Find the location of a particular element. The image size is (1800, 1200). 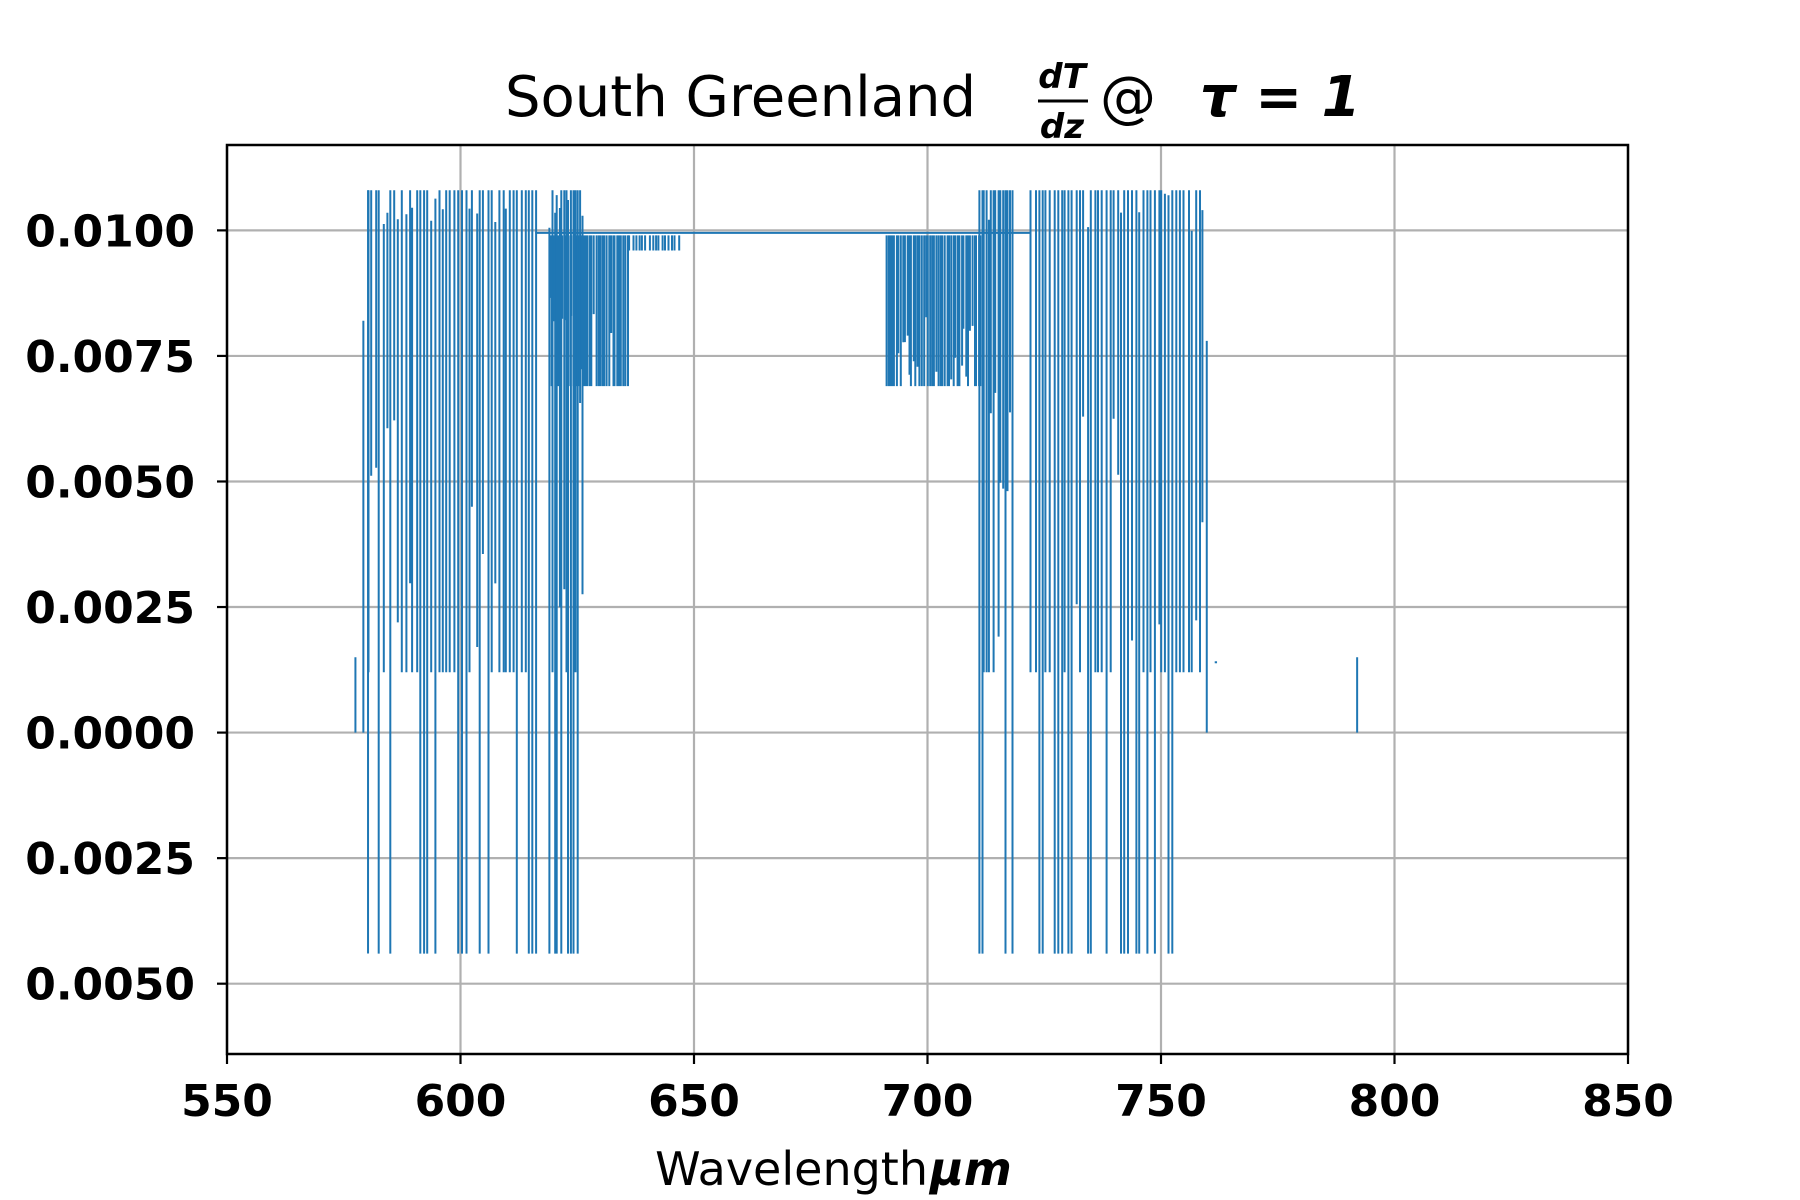

y-tick-label: 0.0100 is located at coordinates (110, 231).